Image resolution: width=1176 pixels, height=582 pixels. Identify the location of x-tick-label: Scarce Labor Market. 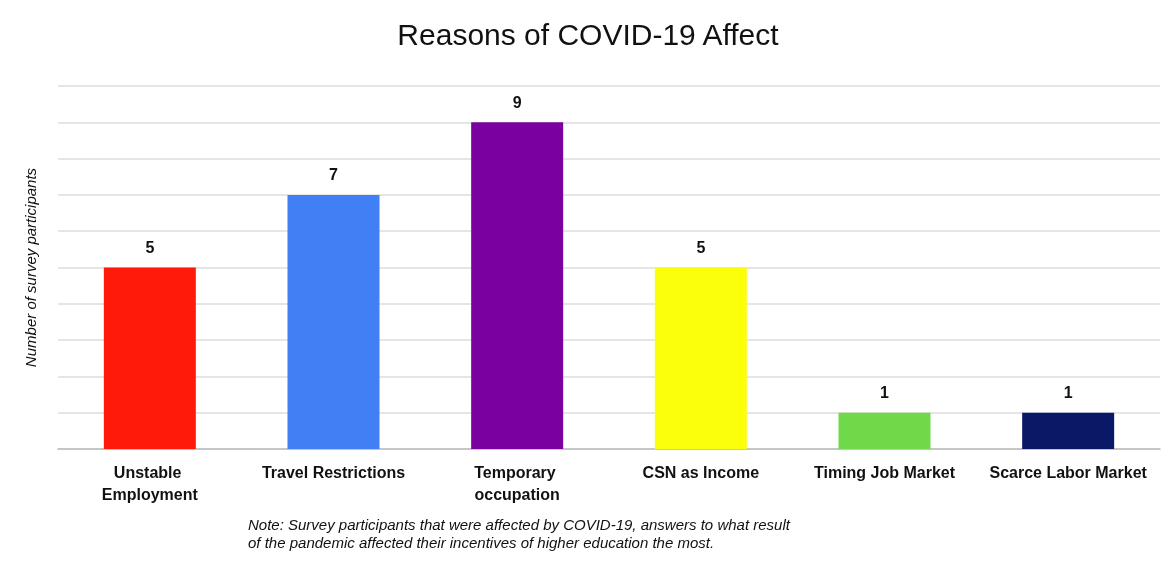
(1068, 472).